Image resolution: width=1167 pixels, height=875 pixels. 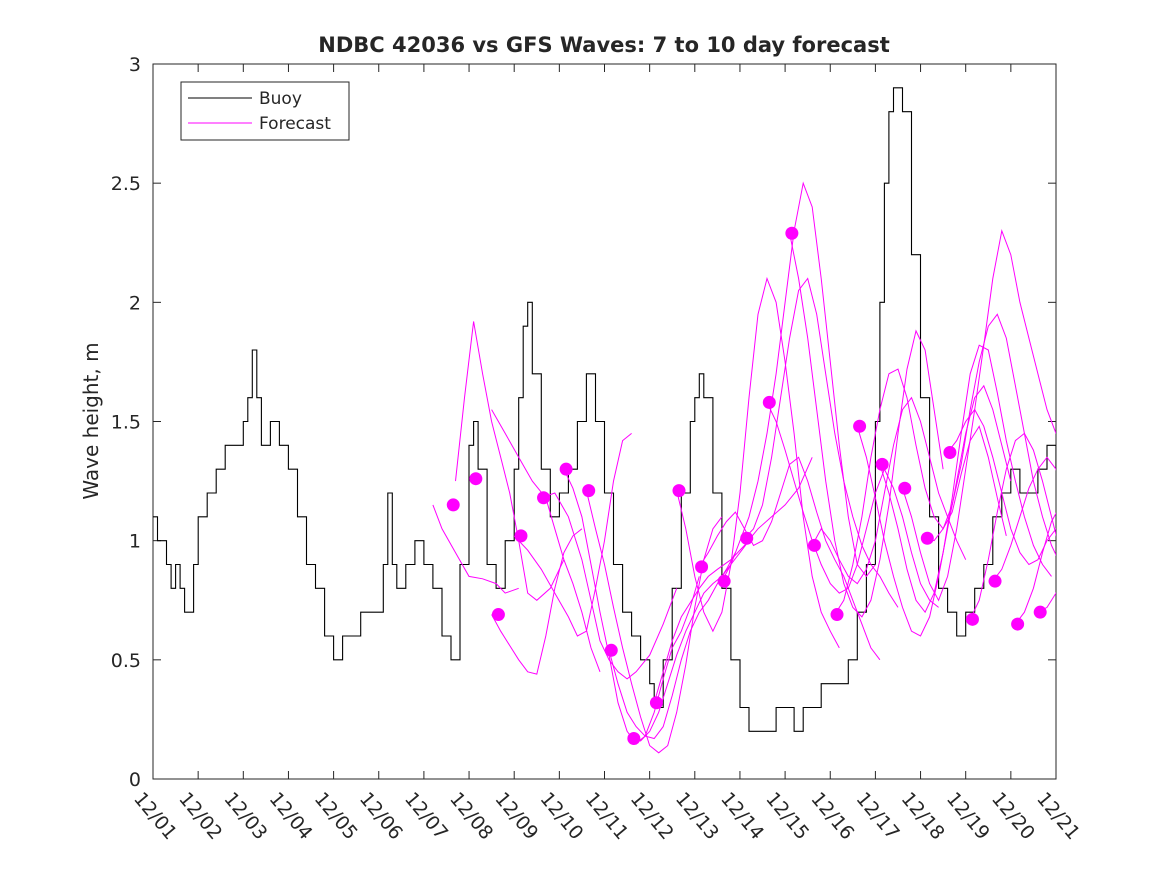 What do you see at coordinates (1013, 816) in the screenshot?
I see `x-tick-label: 12/20` at bounding box center [1013, 816].